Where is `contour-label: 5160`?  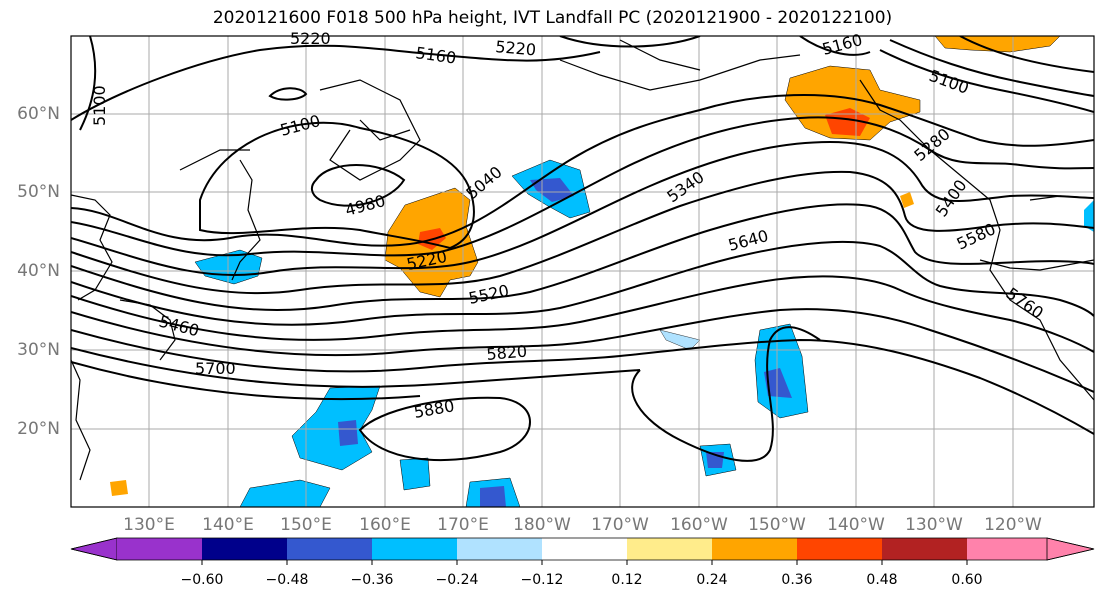
contour-label: 5160 is located at coordinates (435, 55).